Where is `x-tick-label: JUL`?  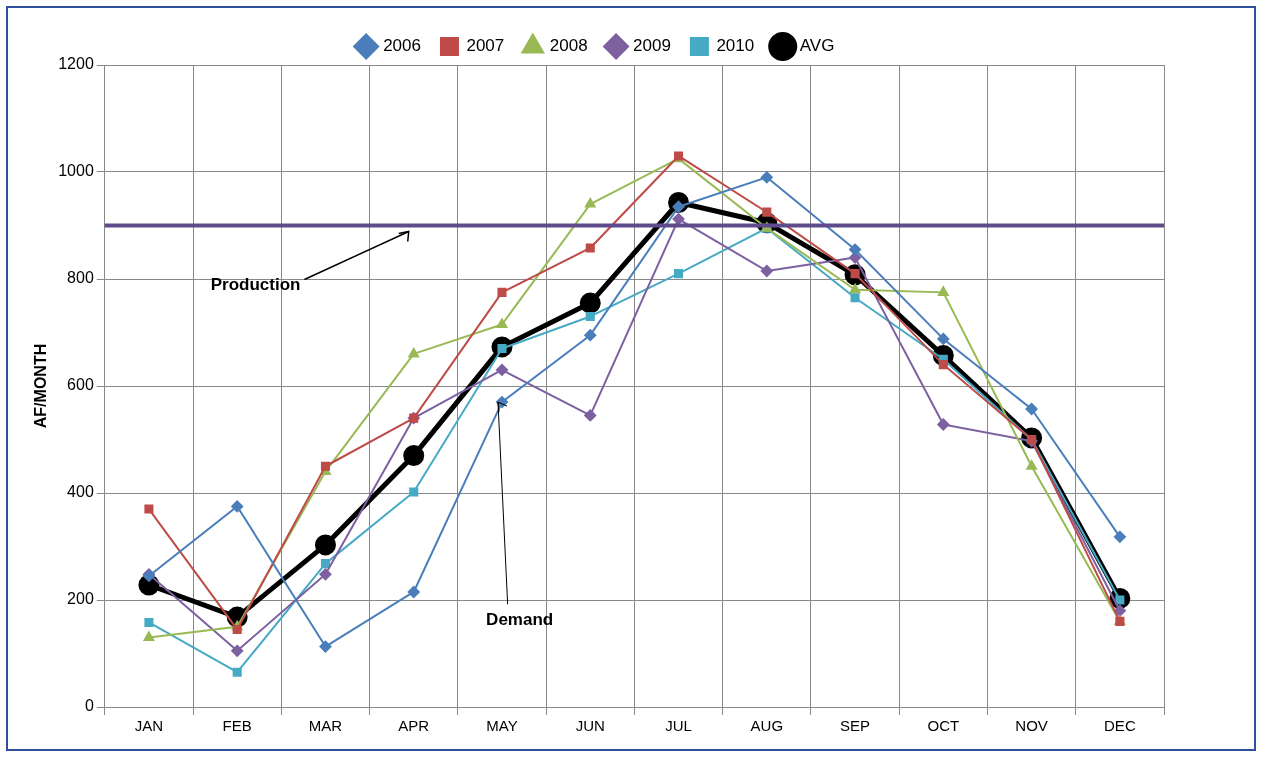
x-tick-label: JUL is located at coordinates (678, 726).